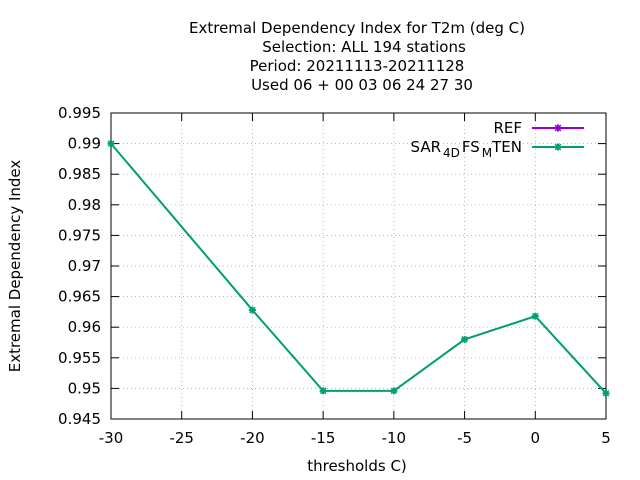 The width and height of the screenshot is (640, 480). Describe the element at coordinates (507, 128) in the screenshot. I see `legend-label-ref: REF` at that location.